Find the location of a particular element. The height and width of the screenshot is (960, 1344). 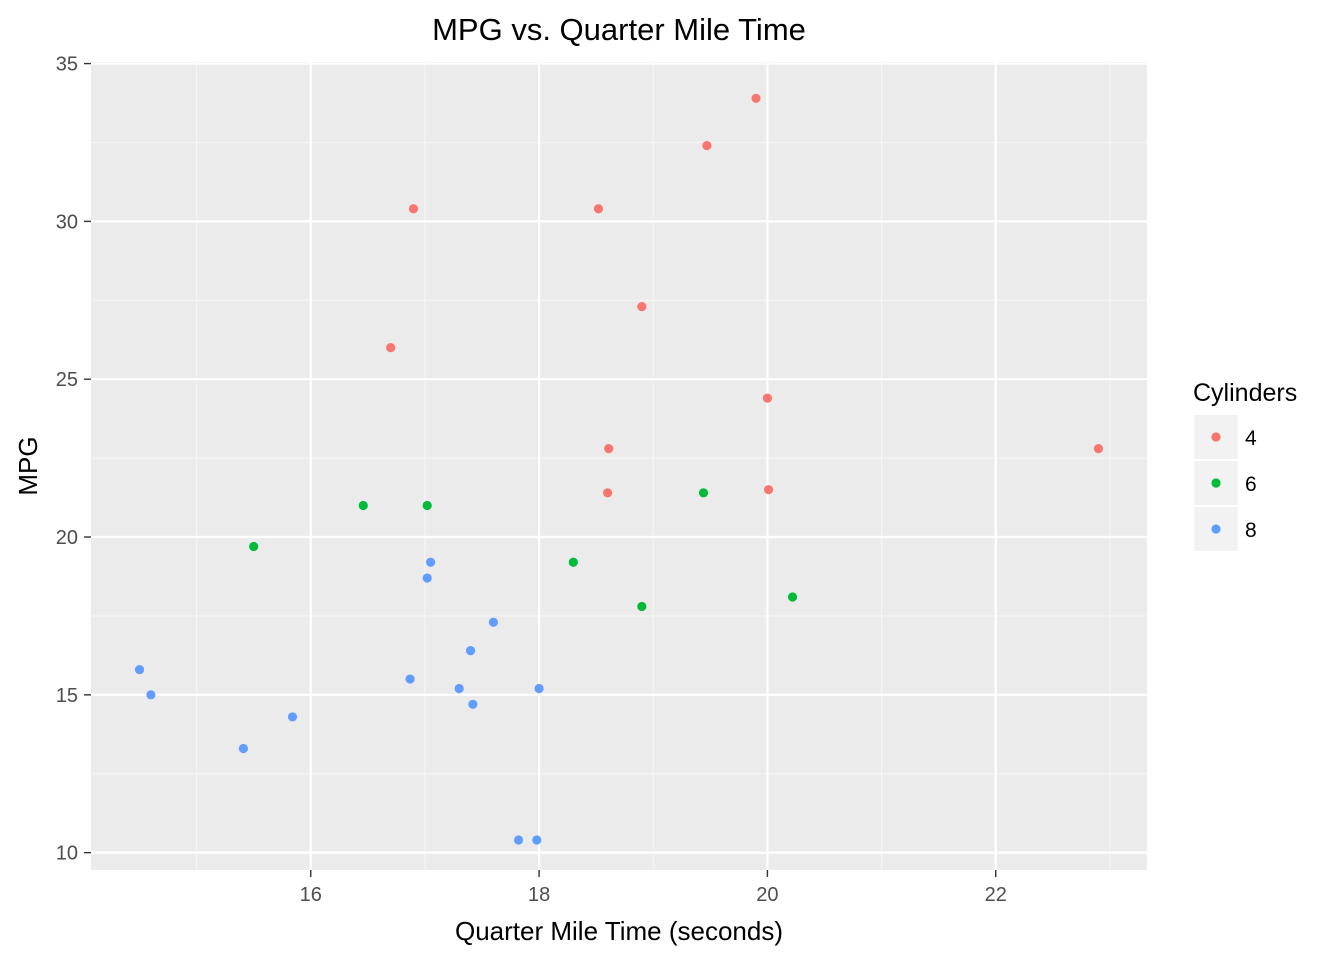

x-tick-label: 20 is located at coordinates (767, 895).